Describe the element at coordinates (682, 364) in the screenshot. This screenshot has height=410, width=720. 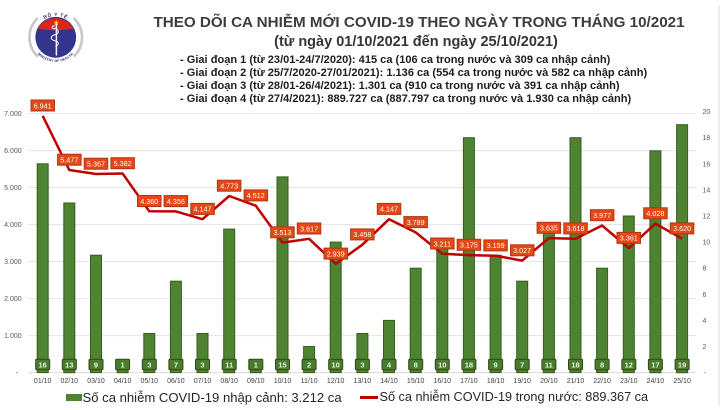
I see `svg-text: 19` at that location.